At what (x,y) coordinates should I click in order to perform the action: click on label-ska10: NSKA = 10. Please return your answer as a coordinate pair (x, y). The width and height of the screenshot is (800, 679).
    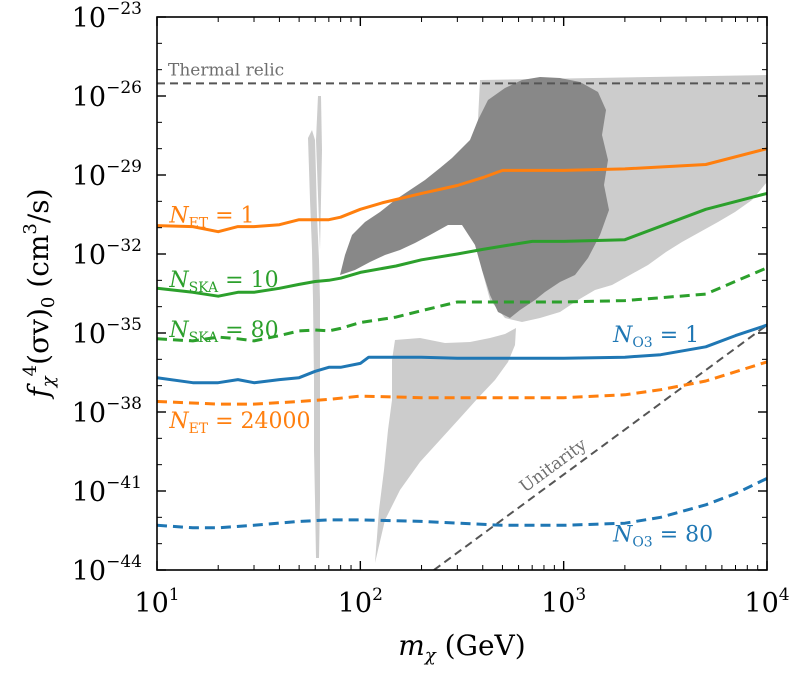
    Looking at the image, I should click on (223, 282).